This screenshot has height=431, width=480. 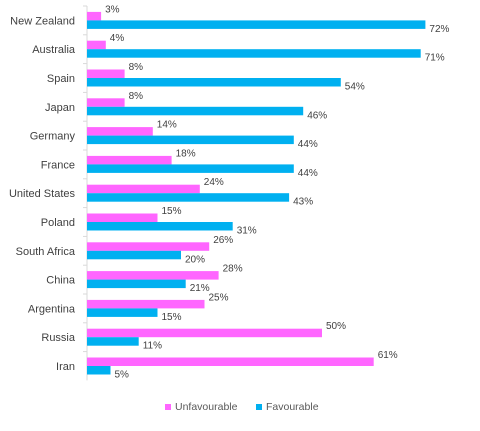 What do you see at coordinates (292, 407) in the screenshot?
I see `legend-label-favourable: Favourable` at bounding box center [292, 407].